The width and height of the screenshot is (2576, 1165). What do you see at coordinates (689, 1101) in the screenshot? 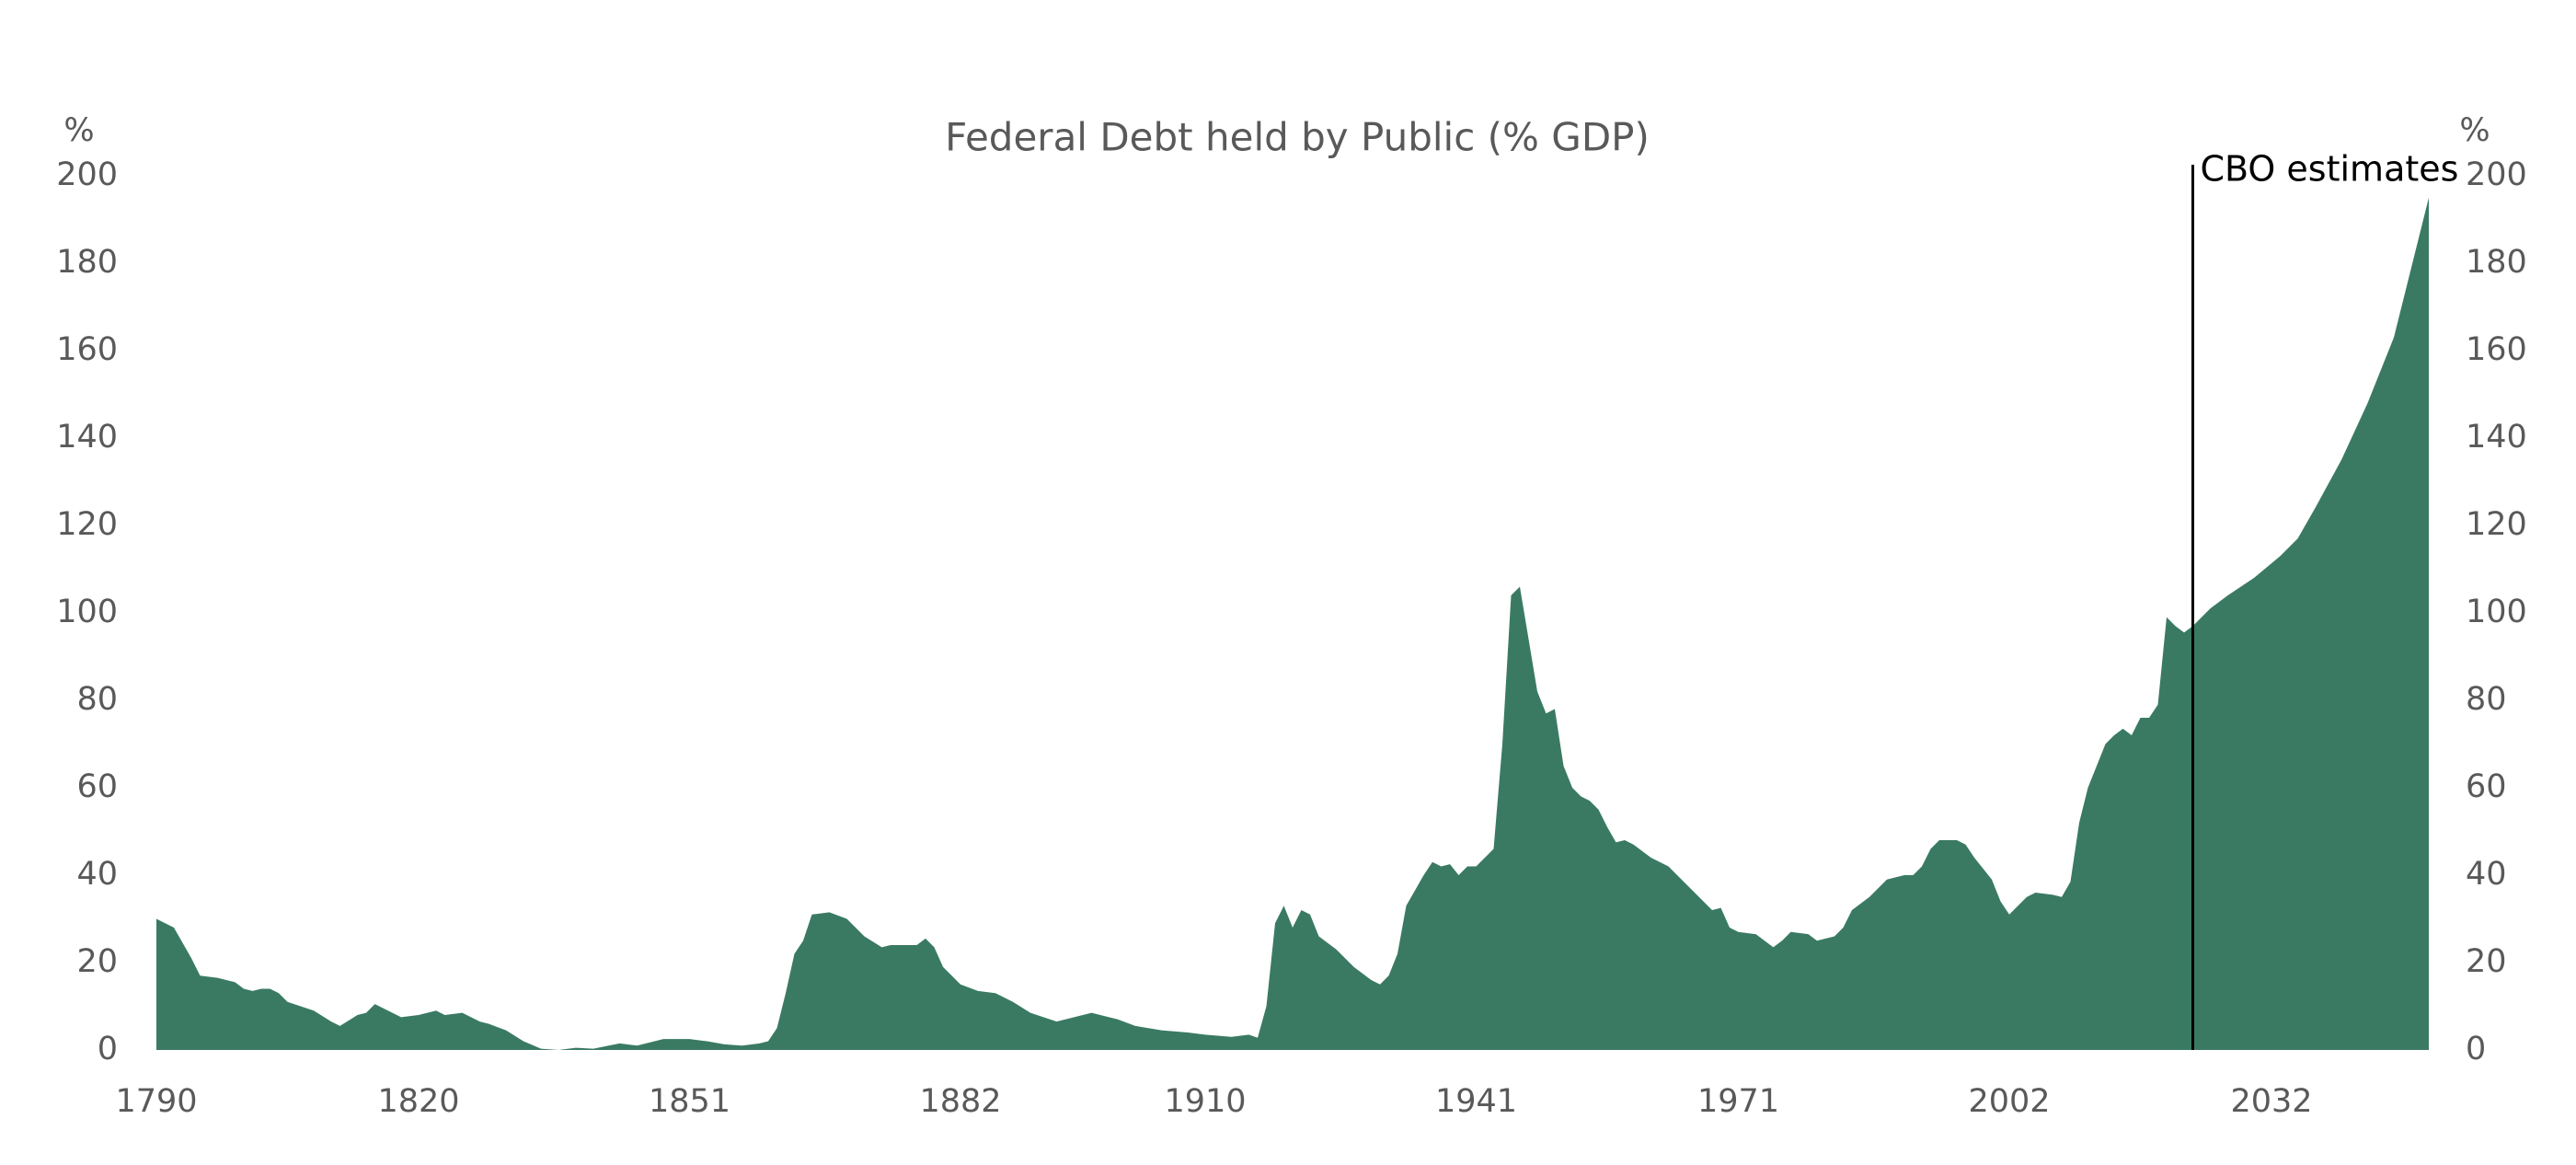
I see `x-tick-label: 1851` at bounding box center [689, 1101].